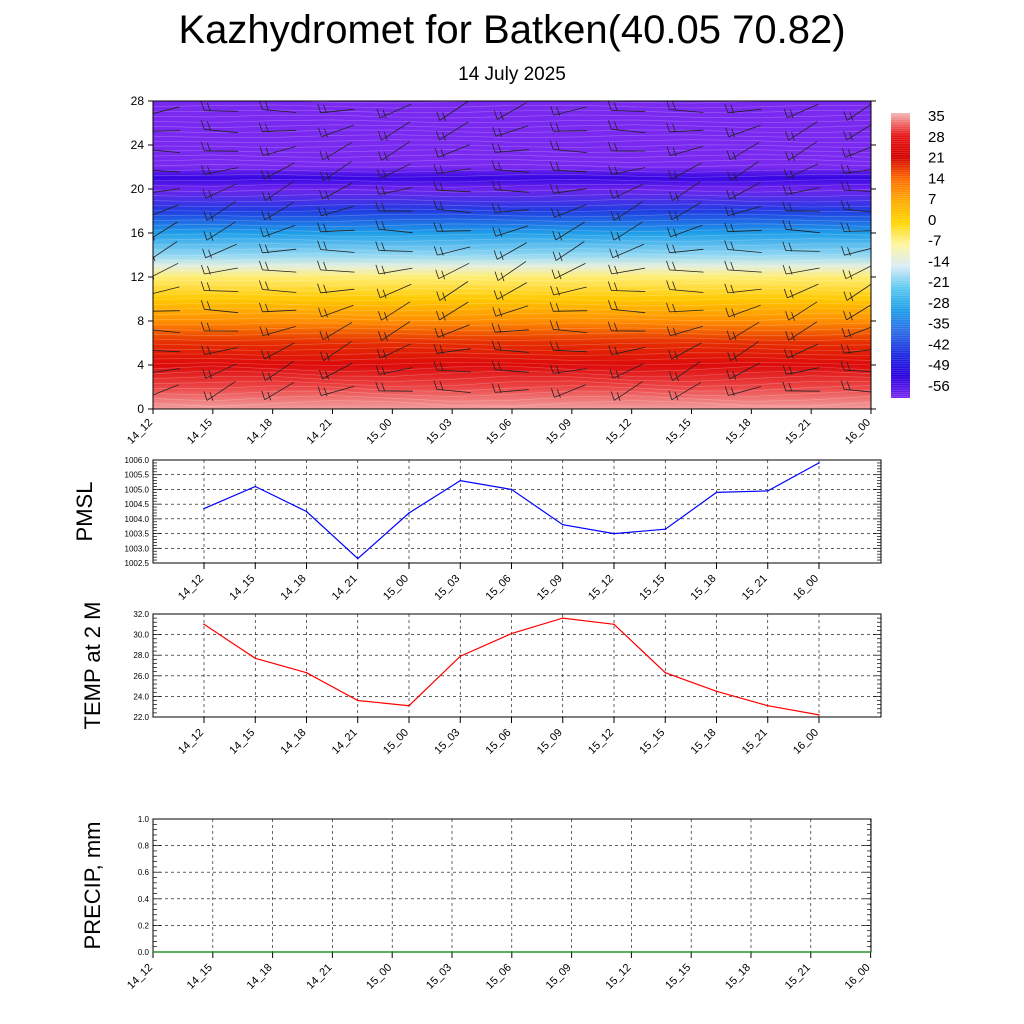  Describe the element at coordinates (939, 386) in the screenshot. I see `colorbar-label: -56` at that location.